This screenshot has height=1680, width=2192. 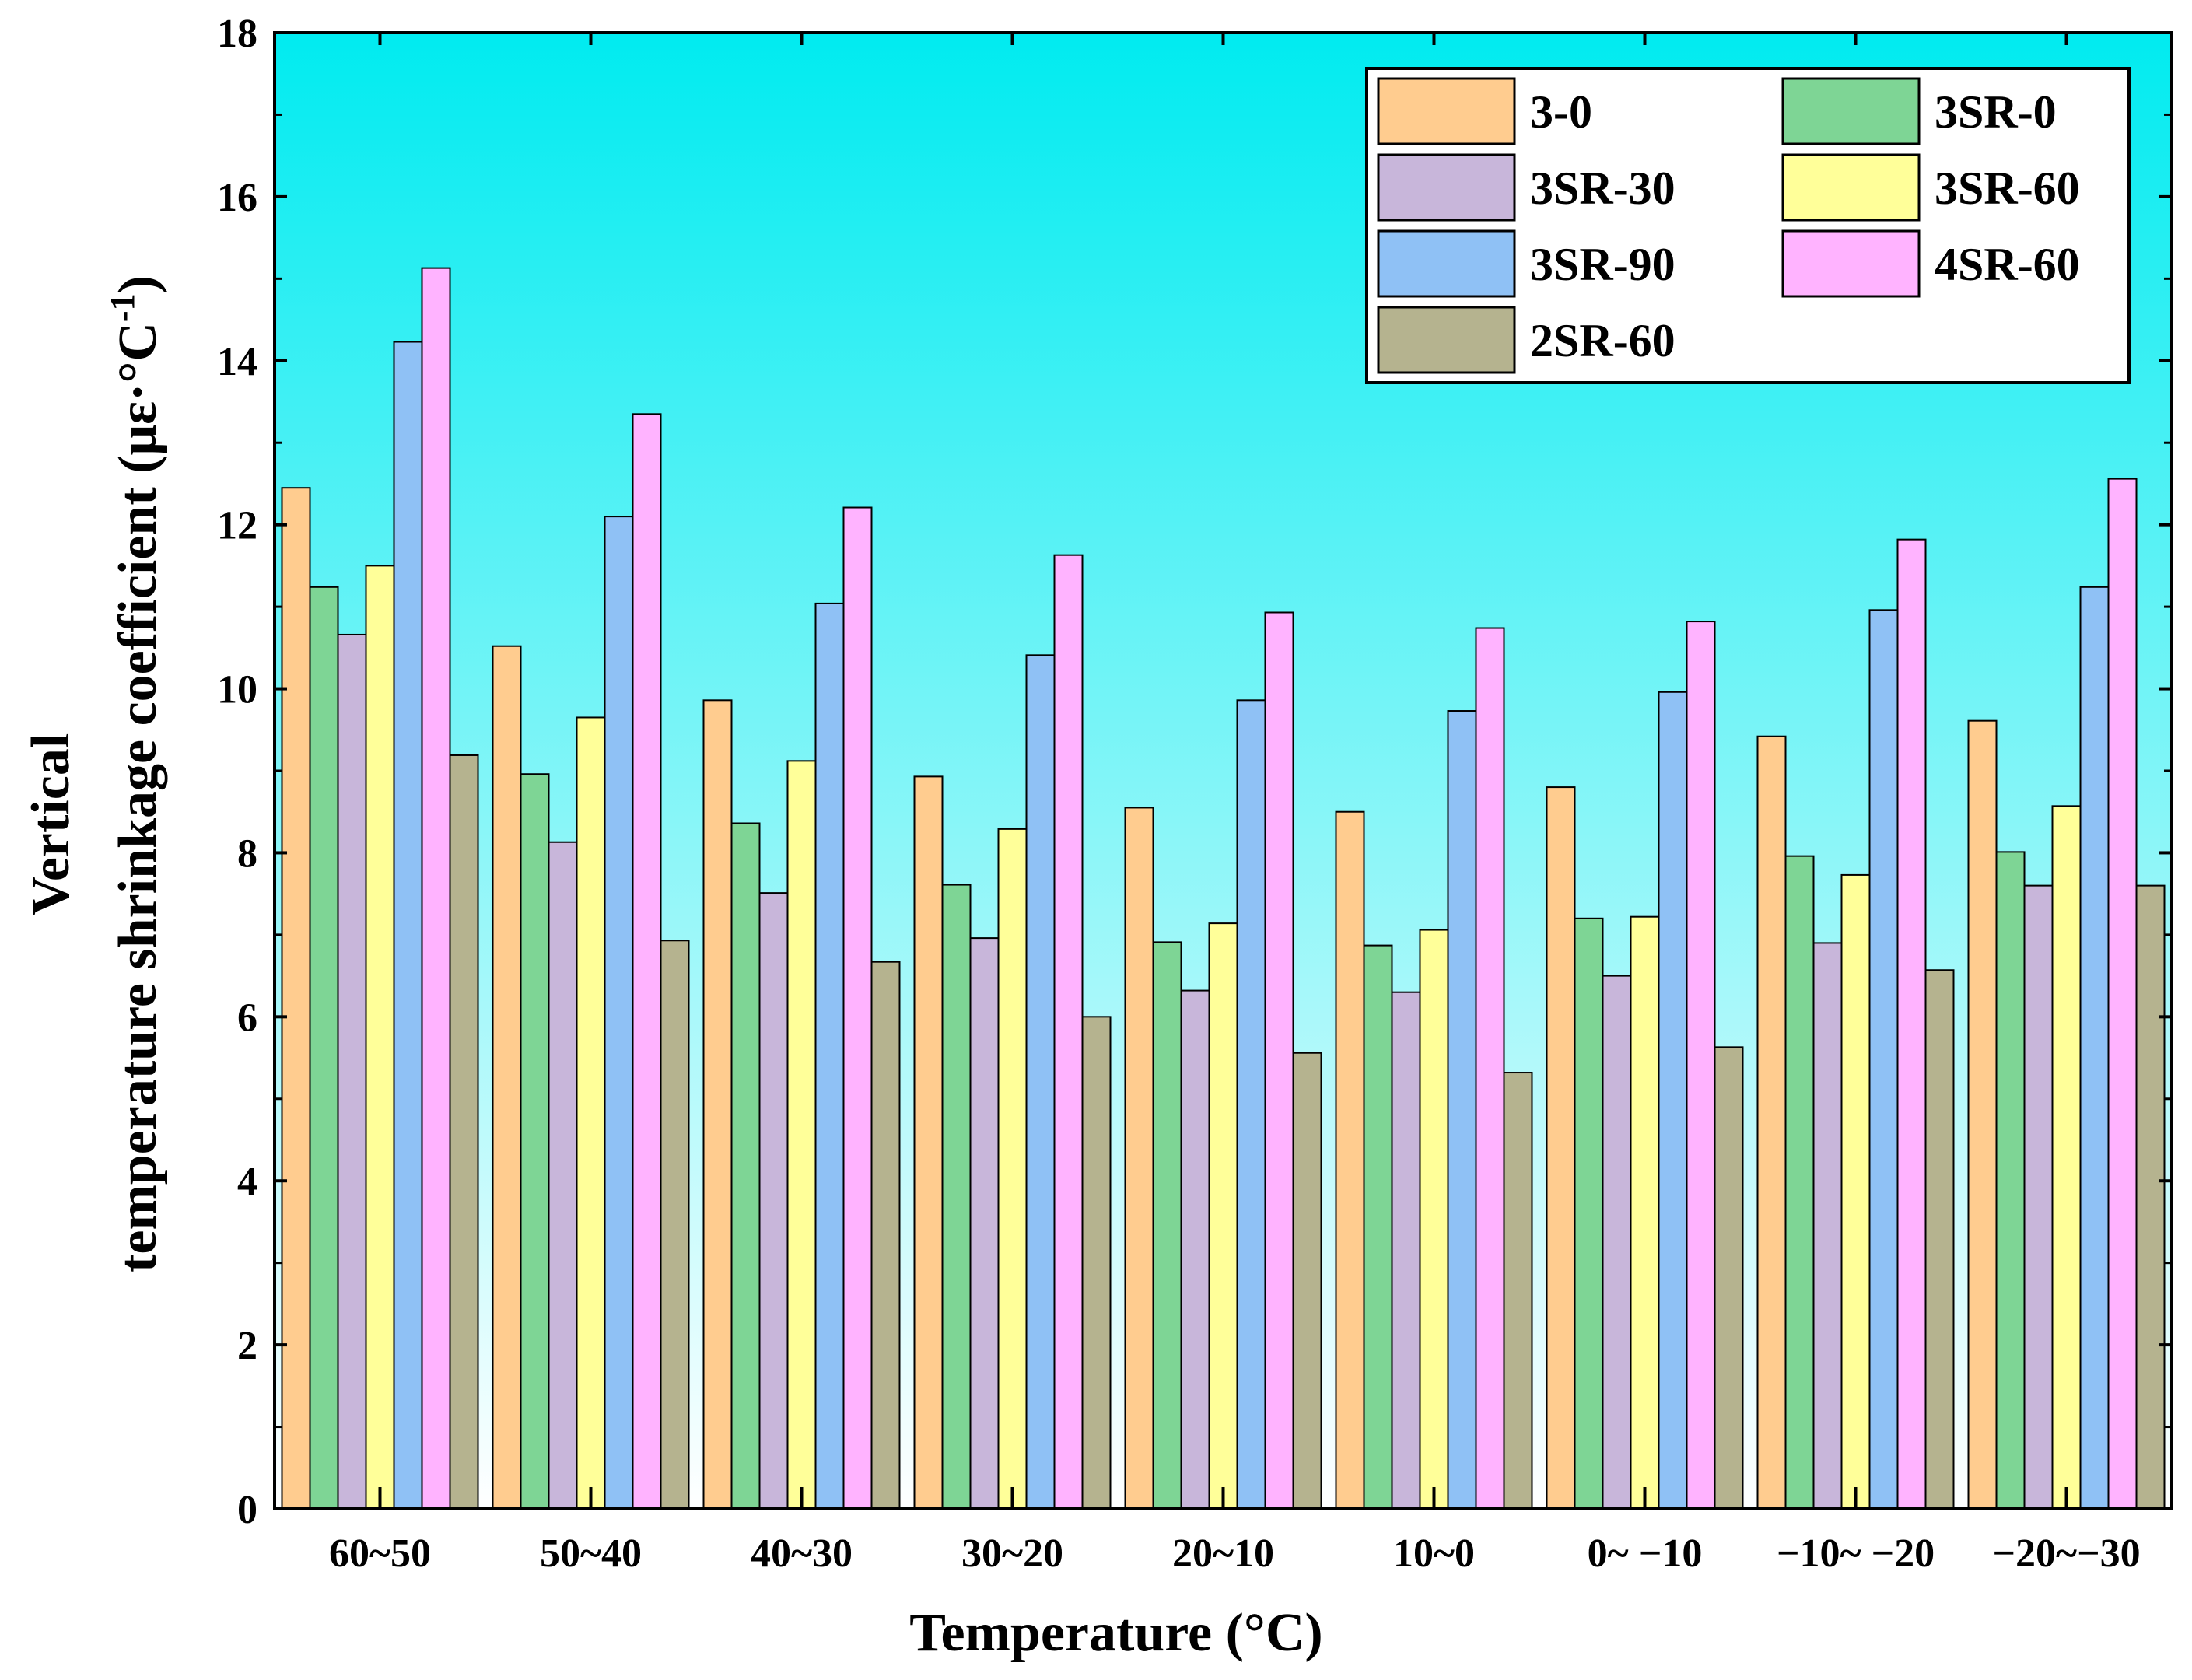 I want to click on y-axis-title-line2-main: temperature shrinkage coefficient (με·°C, so click(x=138, y=797).